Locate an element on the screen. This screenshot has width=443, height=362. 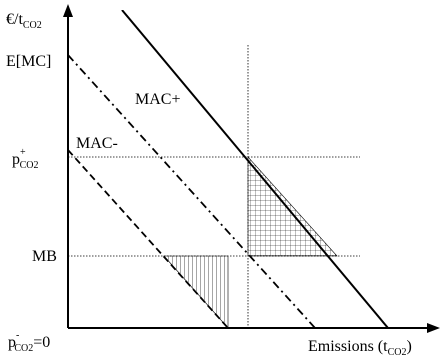
mac-plus-label: MAC+ is located at coordinates (157, 99).